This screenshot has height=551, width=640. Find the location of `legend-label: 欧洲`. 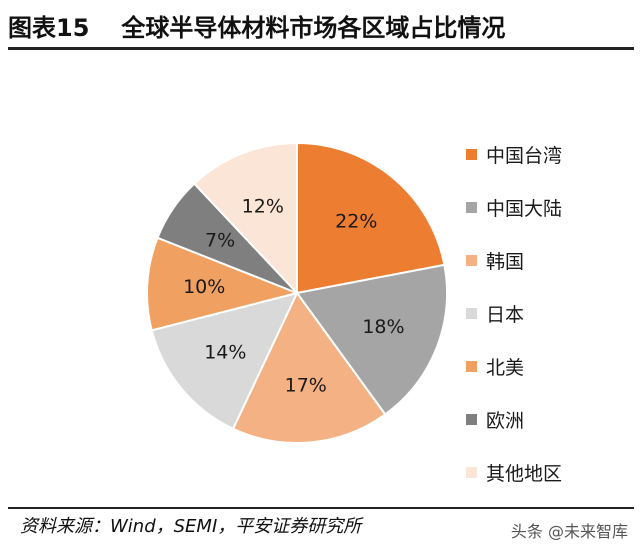

legend-label: 欧洲 is located at coordinates (505, 421).